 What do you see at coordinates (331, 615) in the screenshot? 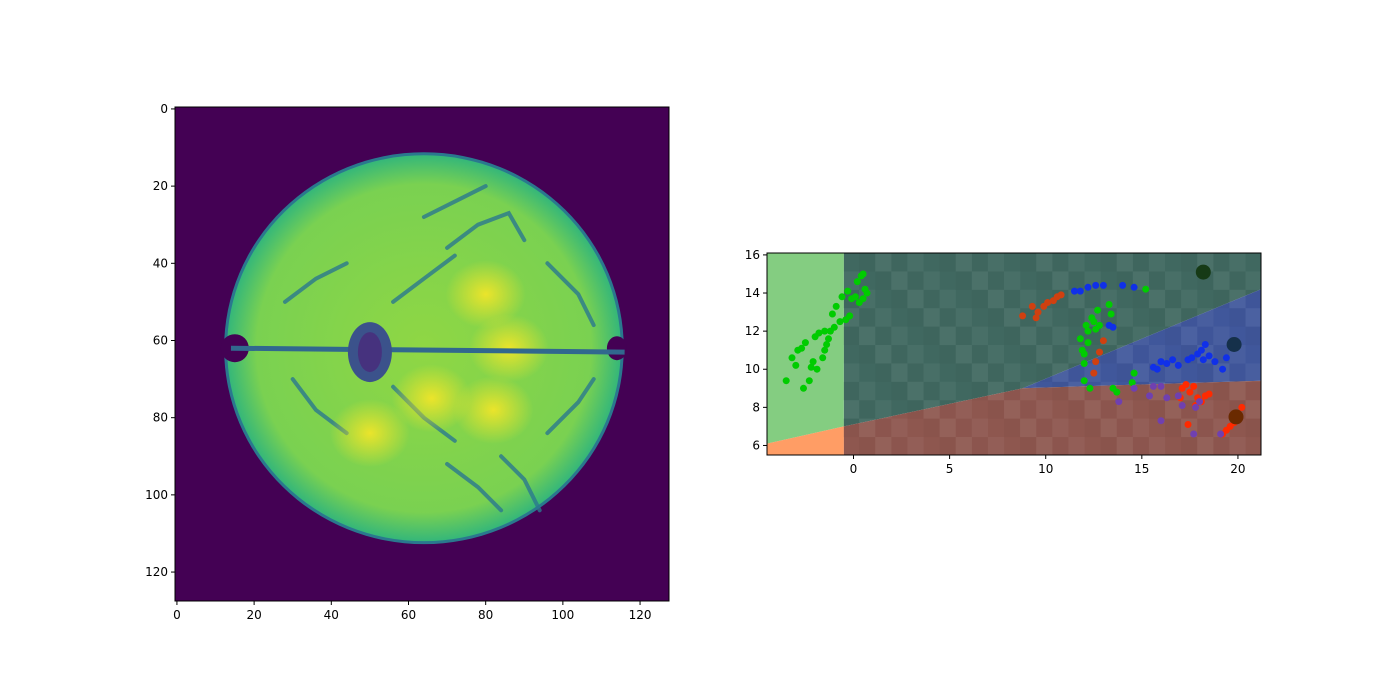
I see `brain-x-tick-label: 40` at bounding box center [331, 615].